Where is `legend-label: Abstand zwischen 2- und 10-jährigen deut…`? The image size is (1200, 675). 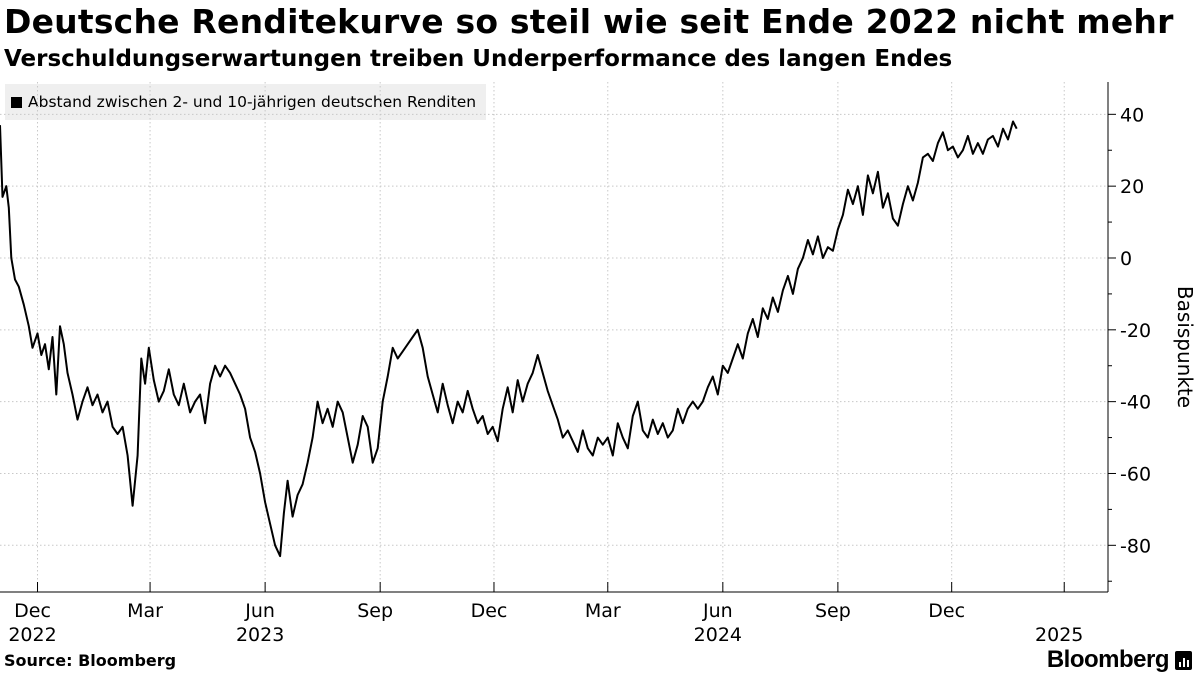 legend-label: Abstand zwischen 2- und 10-jährigen deut… is located at coordinates (252, 102).